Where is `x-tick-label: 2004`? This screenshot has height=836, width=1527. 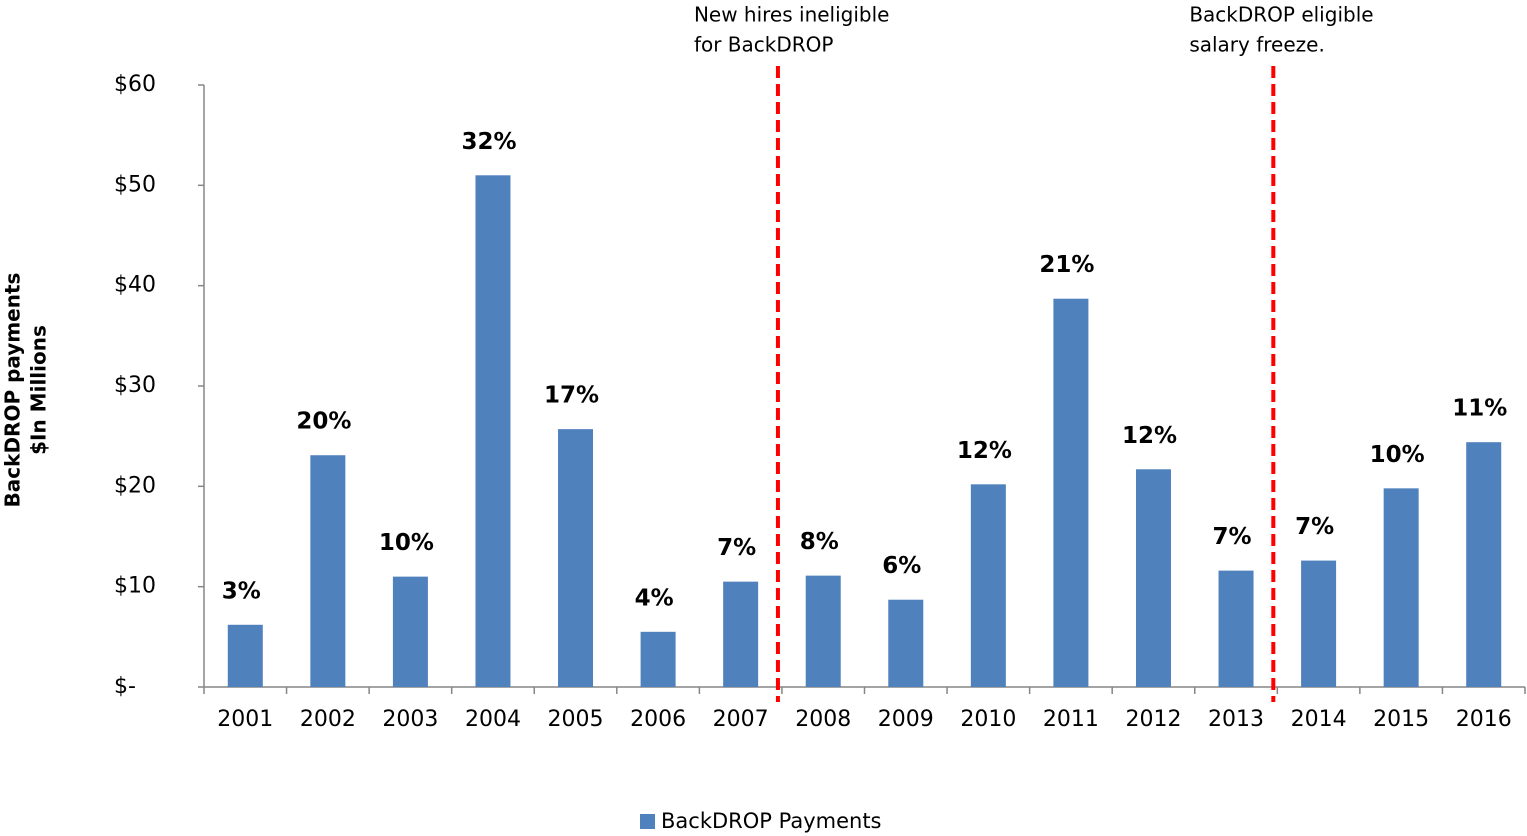 x-tick-label: 2004 is located at coordinates (493, 719).